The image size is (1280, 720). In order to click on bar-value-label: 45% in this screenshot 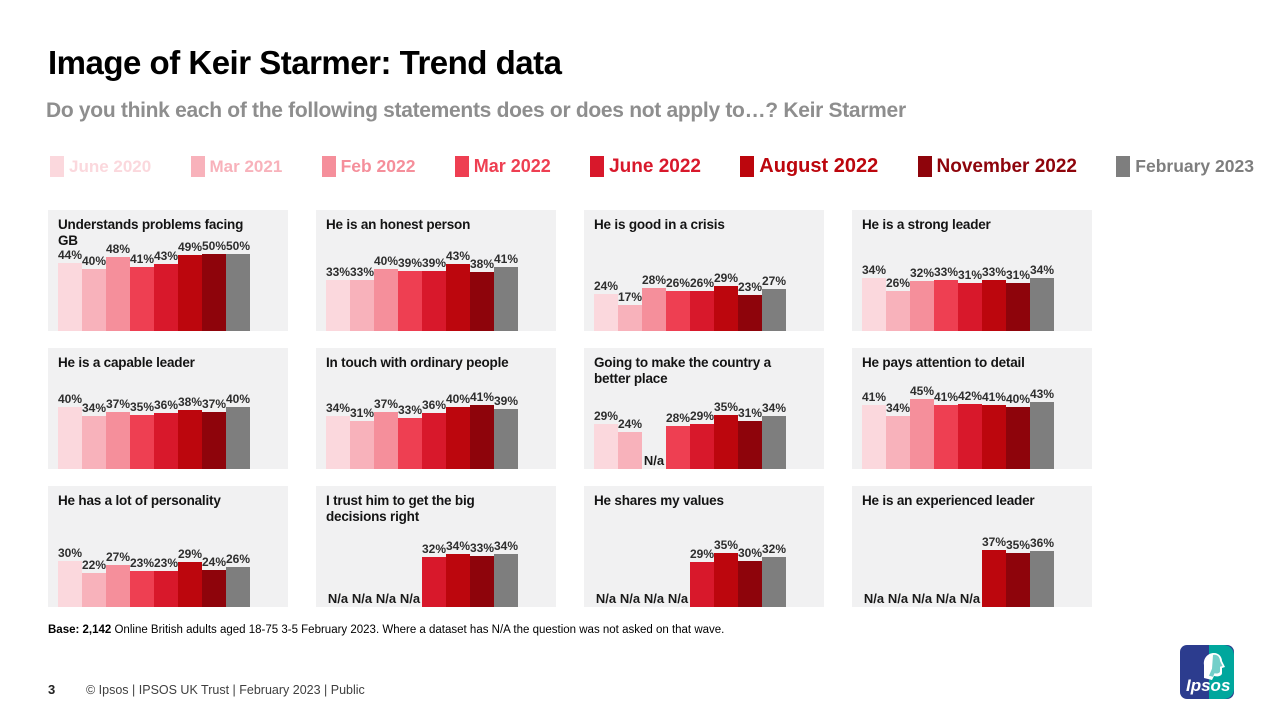, I will do `click(922, 391)`.